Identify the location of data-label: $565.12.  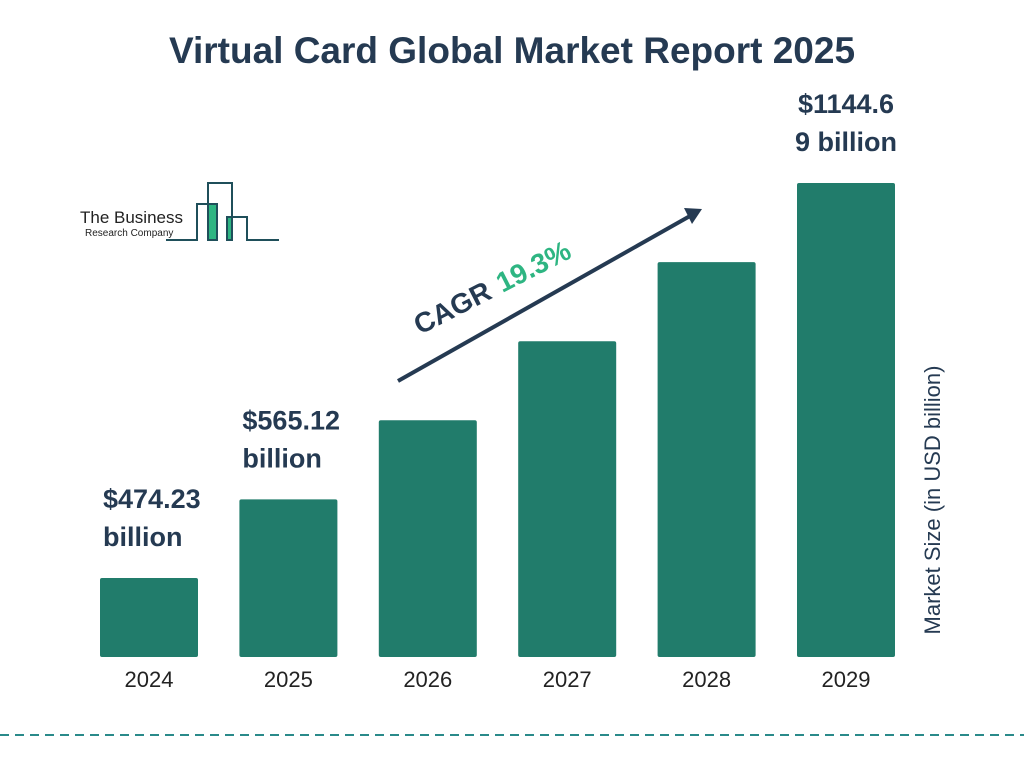
(291, 420).